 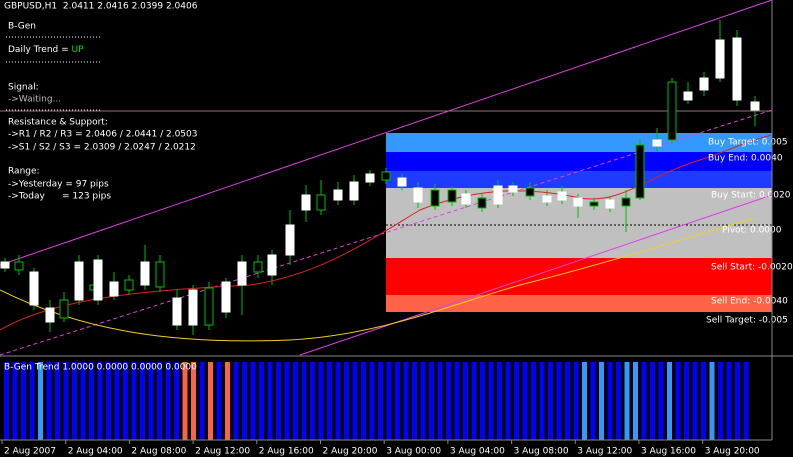 What do you see at coordinates (749, 302) in the screenshot?
I see `zone-label: Sell End: -0.0040` at bounding box center [749, 302].